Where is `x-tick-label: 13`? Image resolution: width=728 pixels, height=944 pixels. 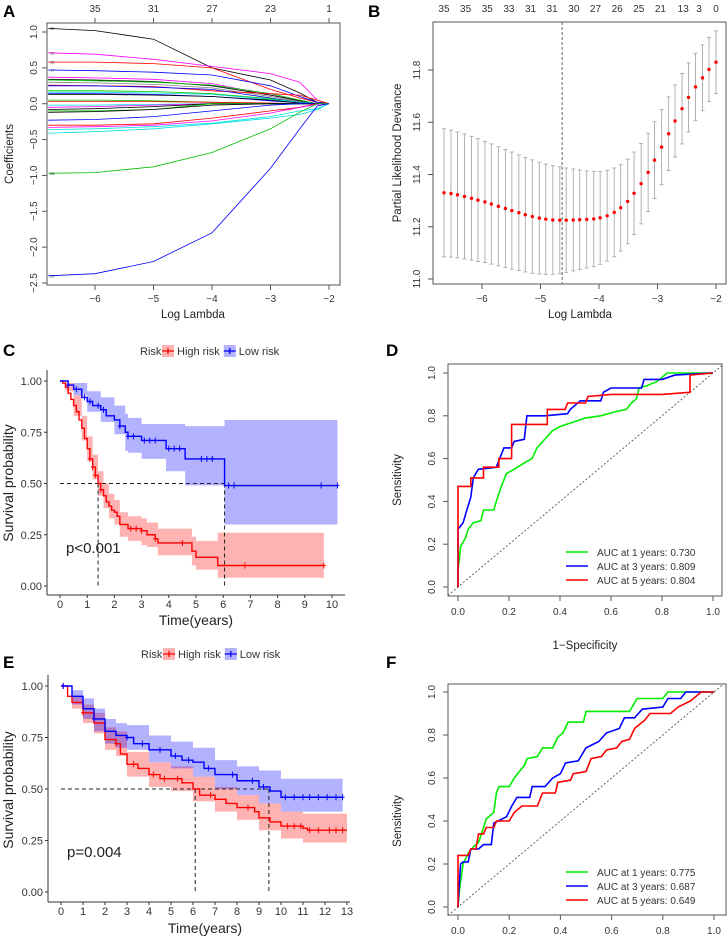
x-tick-label: 13 is located at coordinates (347, 912).